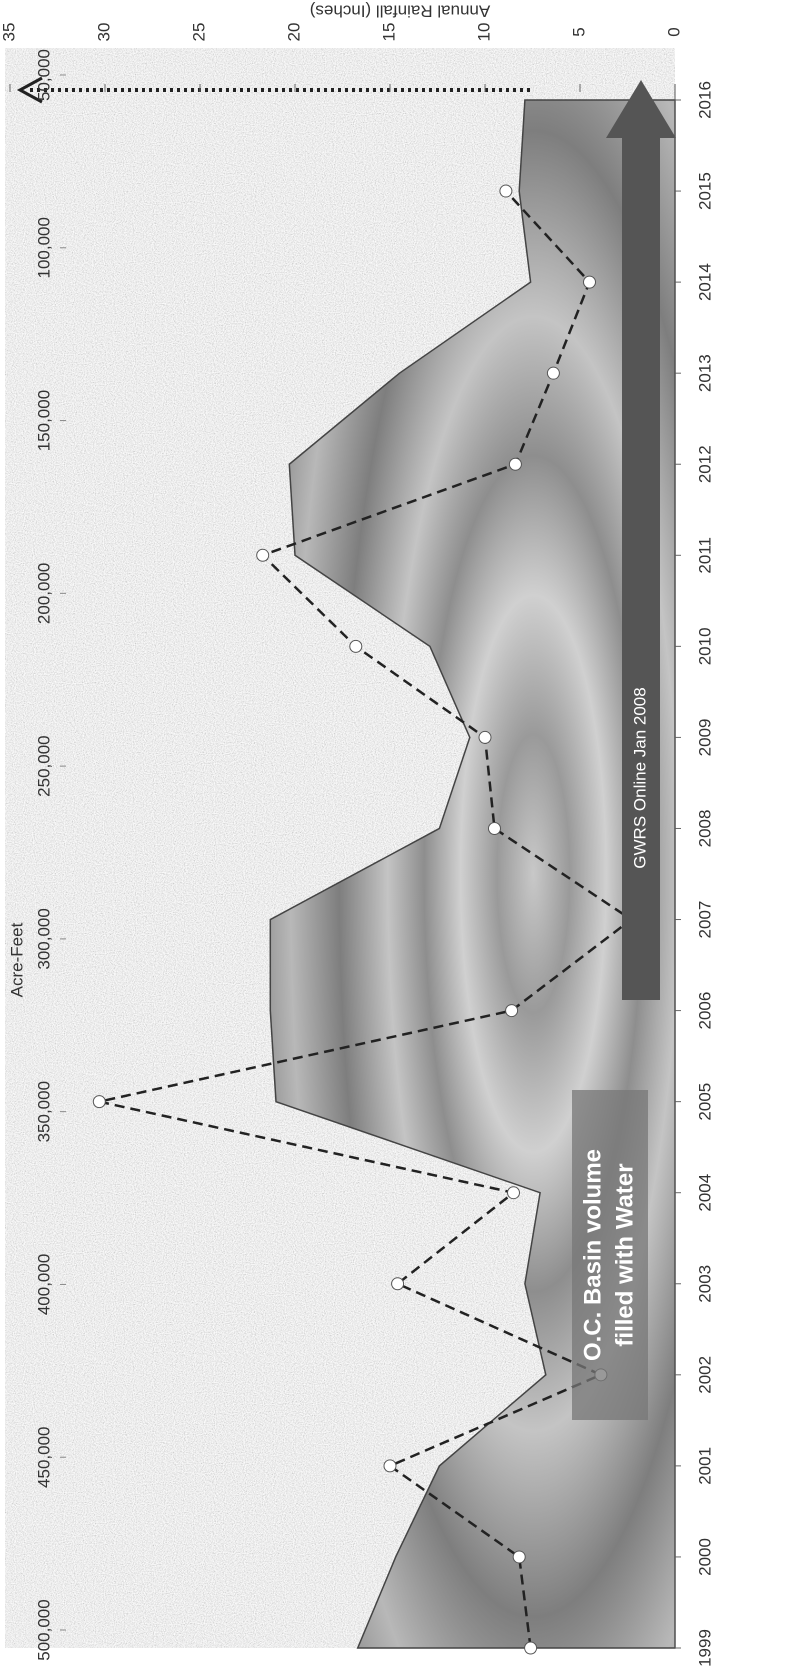 The image size is (790, 1678). Describe the element at coordinates (43, 1284) in the screenshot. I see `x2-tick-label: 400,000` at that location.